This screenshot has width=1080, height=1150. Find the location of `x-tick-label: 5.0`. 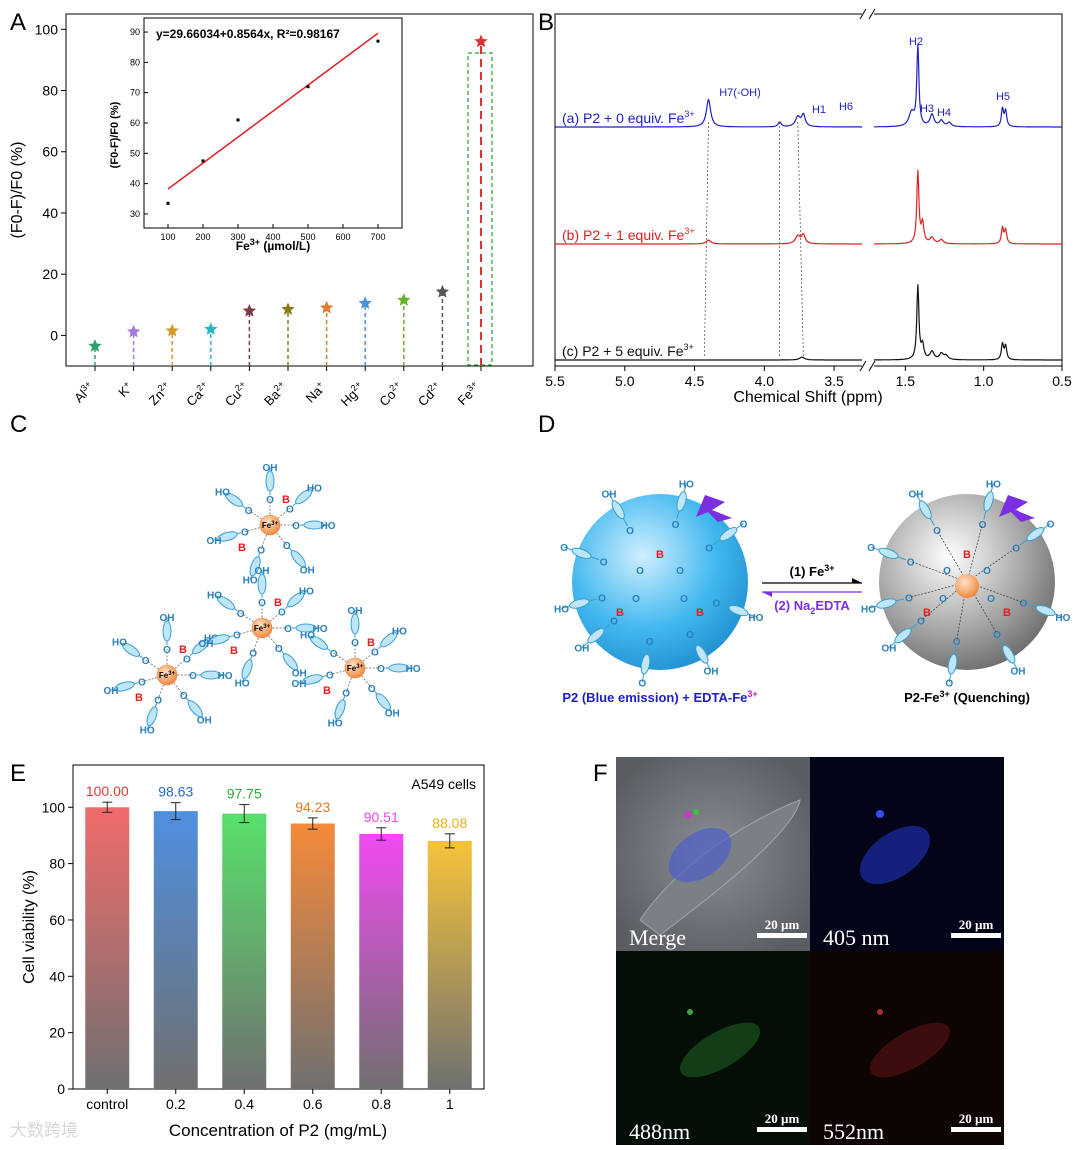

x-tick-label: 5.0 is located at coordinates (625, 381).